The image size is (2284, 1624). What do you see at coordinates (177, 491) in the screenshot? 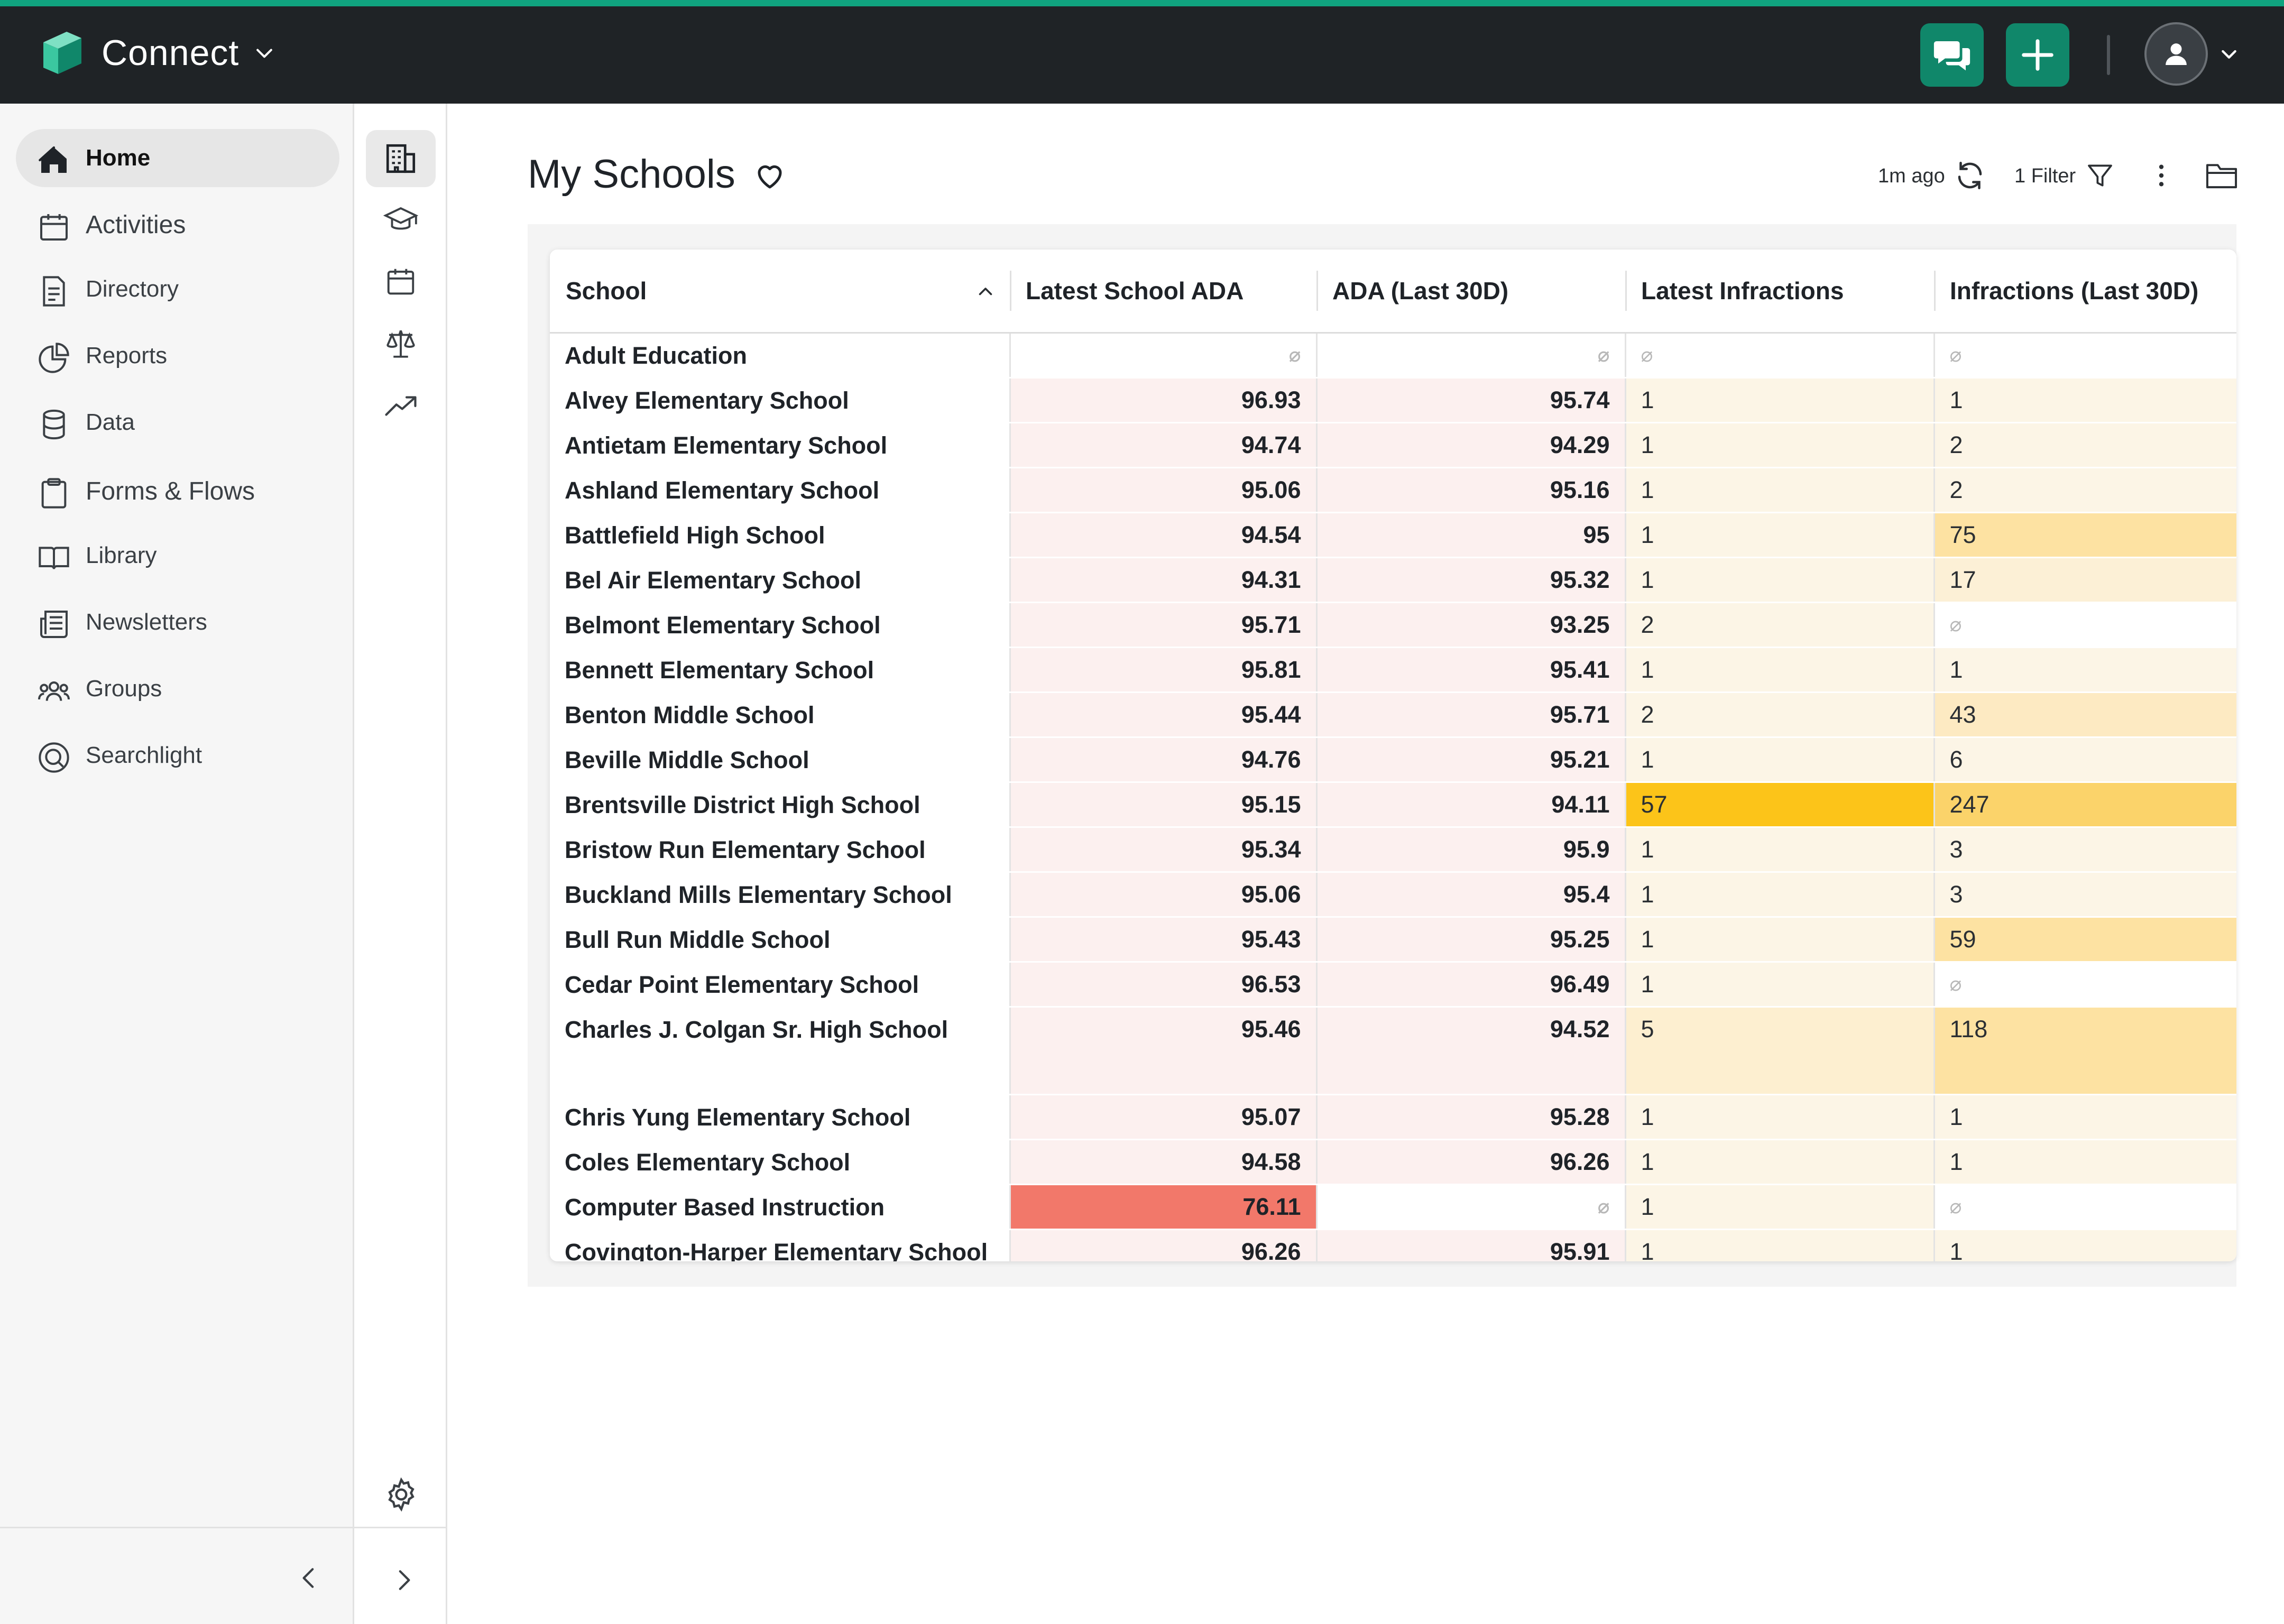
I see `sidebar-item-forms-flows: Forms & Flows` at bounding box center [177, 491].